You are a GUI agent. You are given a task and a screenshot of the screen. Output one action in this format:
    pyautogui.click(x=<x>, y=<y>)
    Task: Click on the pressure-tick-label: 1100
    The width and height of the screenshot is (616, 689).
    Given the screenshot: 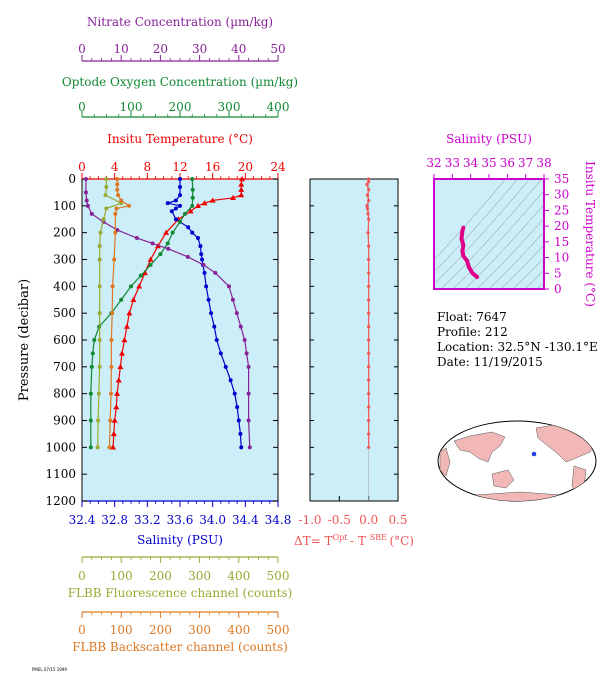 What is the action you would take?
    pyautogui.click(x=60, y=474)
    